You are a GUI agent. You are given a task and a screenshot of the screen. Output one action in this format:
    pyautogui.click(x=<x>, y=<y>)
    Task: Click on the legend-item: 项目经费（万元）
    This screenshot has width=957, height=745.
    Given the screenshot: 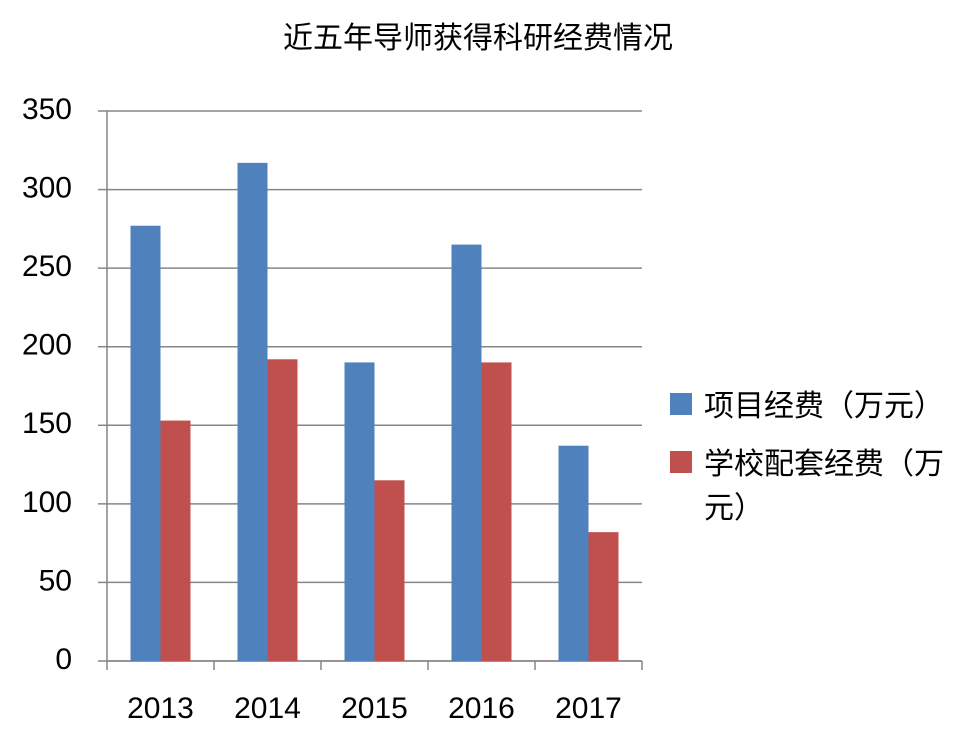 What is the action you would take?
    pyautogui.click(x=810, y=407)
    